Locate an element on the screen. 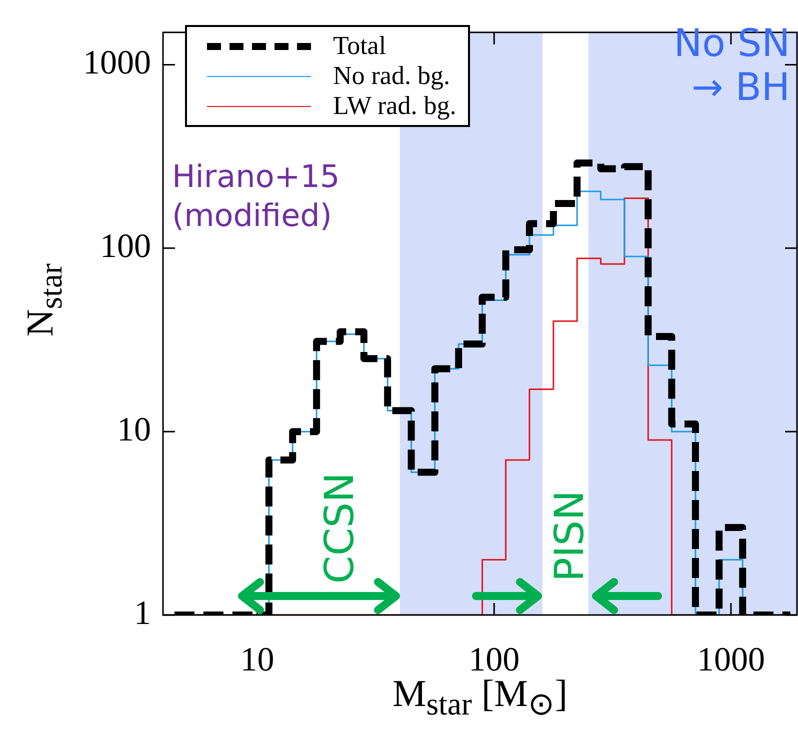 This screenshot has width=798, height=743. annotation: No SN → BH is located at coordinates (732, 65).